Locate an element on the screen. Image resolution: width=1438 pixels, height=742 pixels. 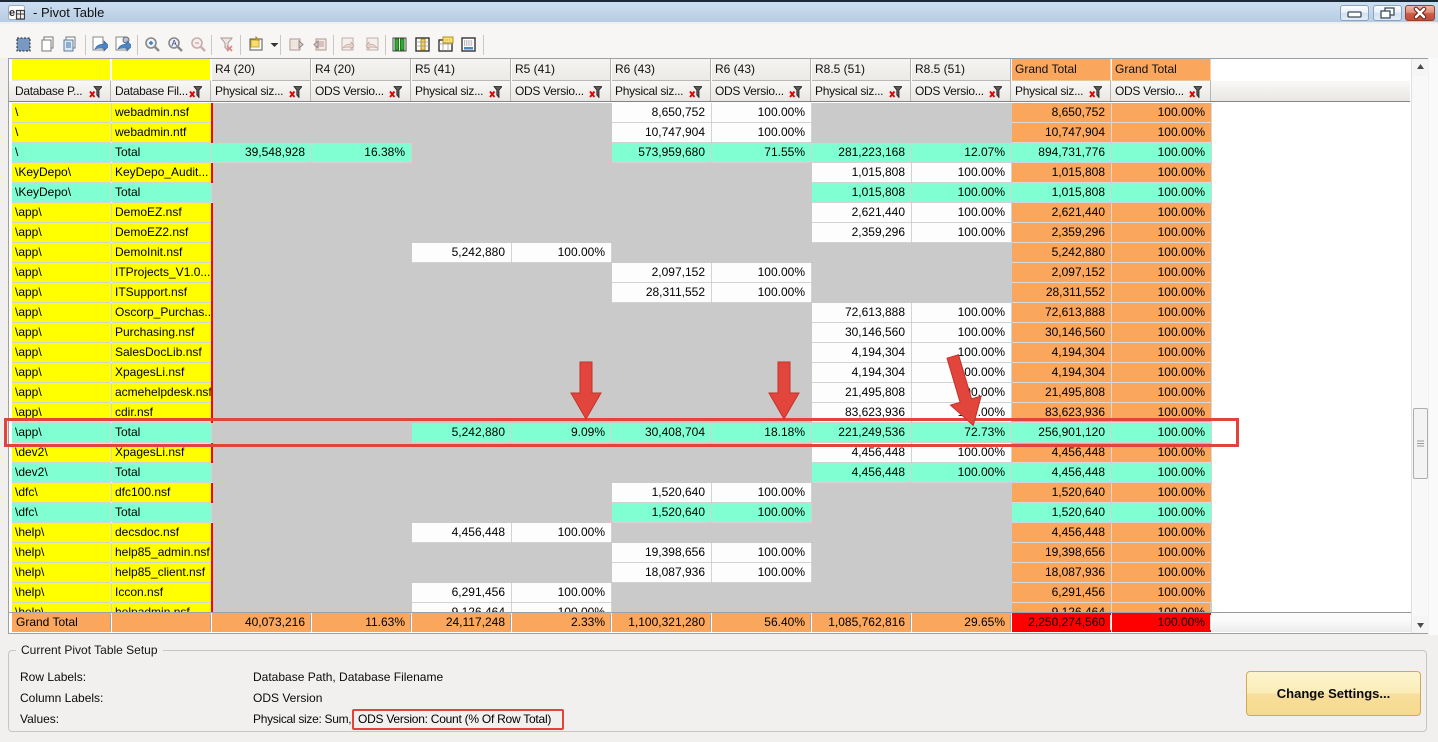
svg-text: A is located at coordinates (175, 43).